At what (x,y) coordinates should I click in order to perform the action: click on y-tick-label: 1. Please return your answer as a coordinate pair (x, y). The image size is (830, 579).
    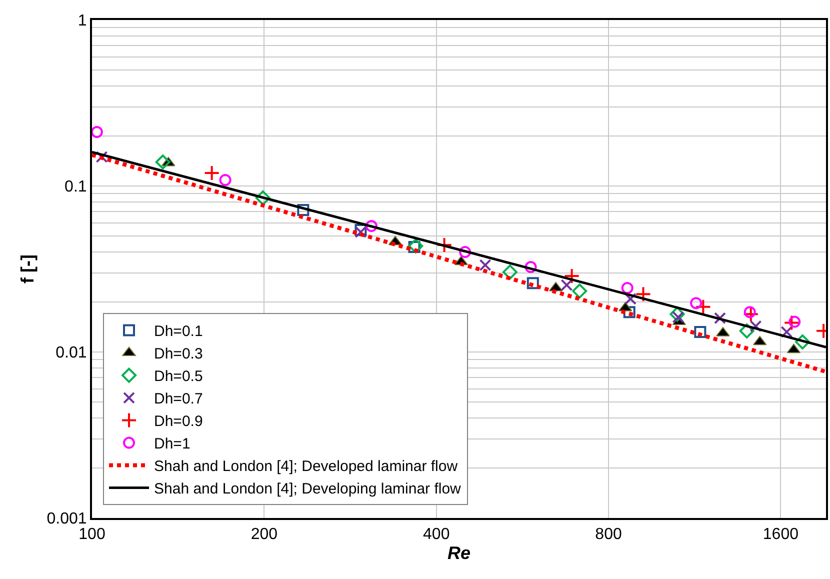
    Looking at the image, I should click on (82, 21).